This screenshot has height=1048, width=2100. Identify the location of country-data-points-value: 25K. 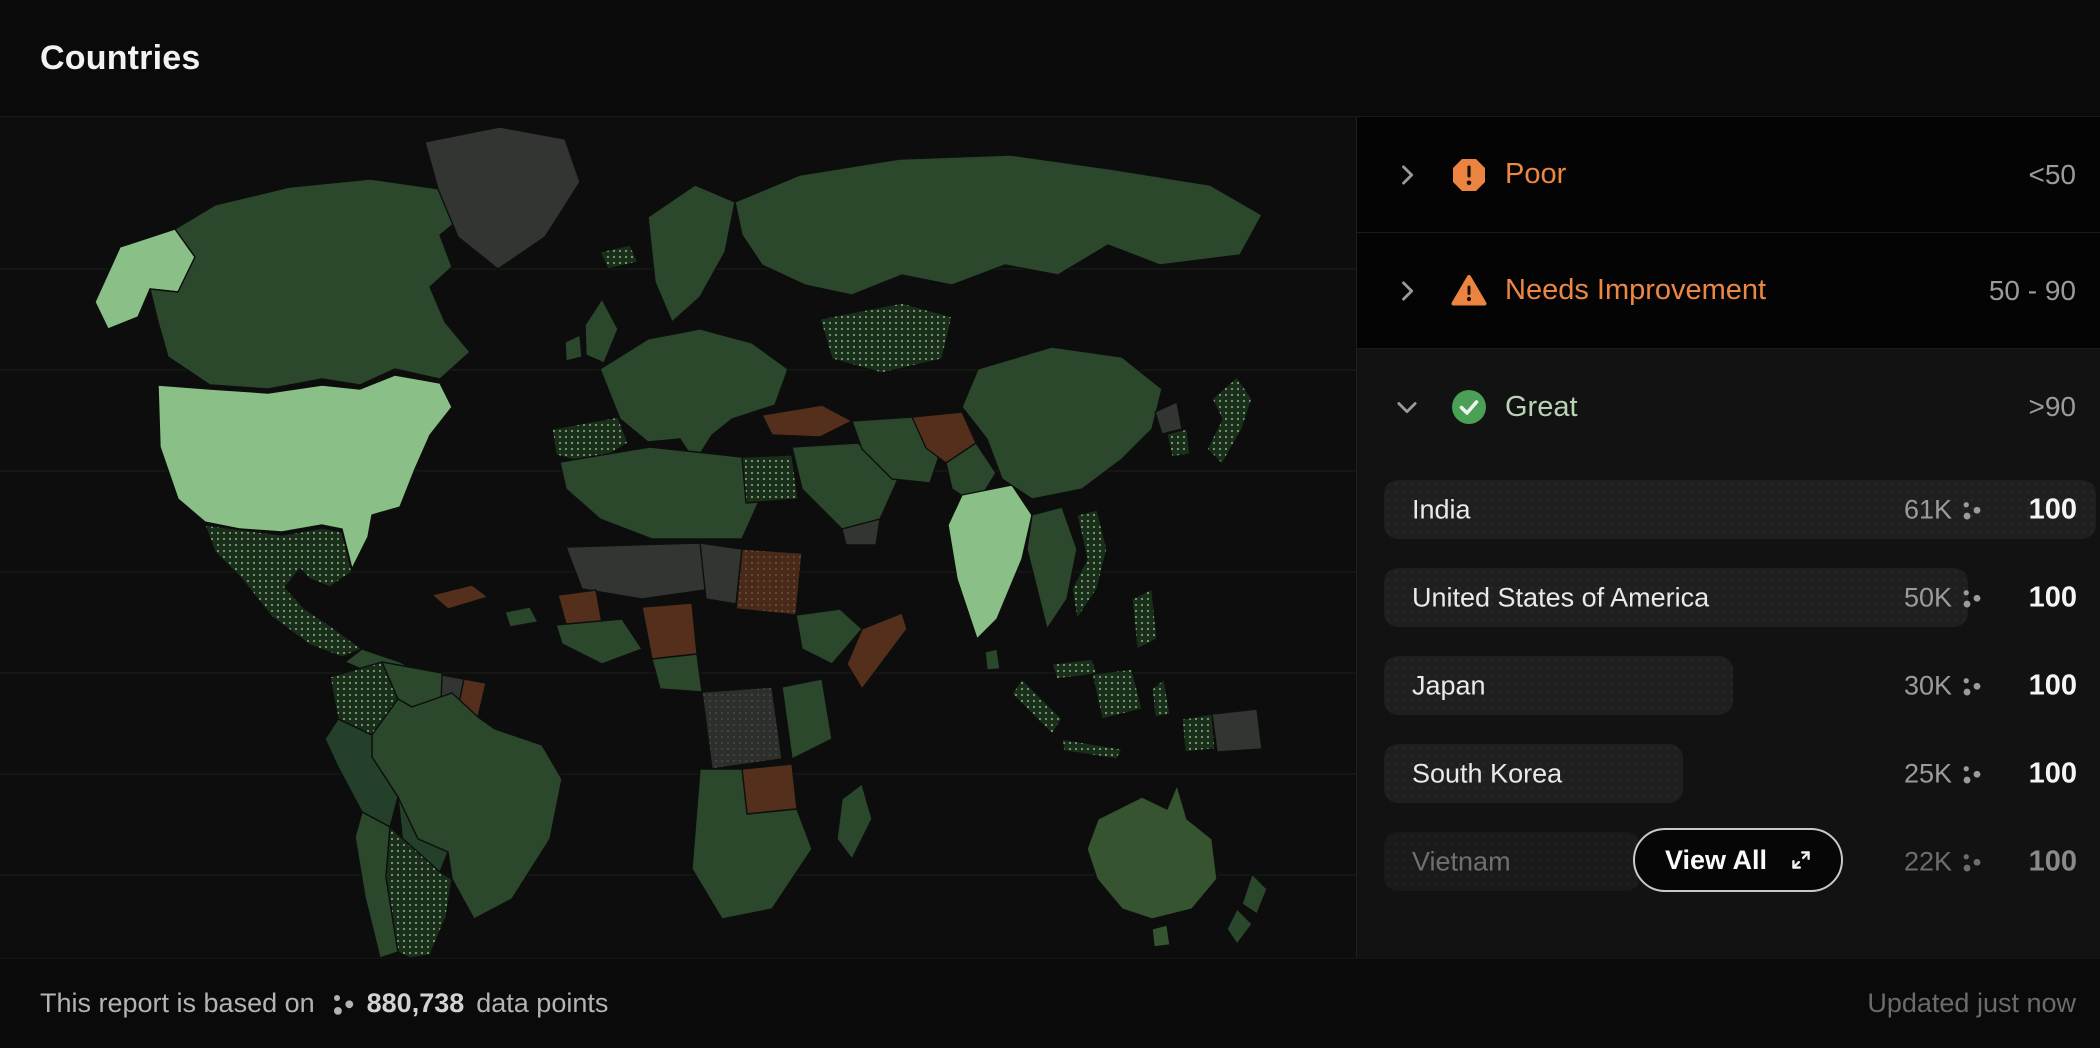
(1927, 773).